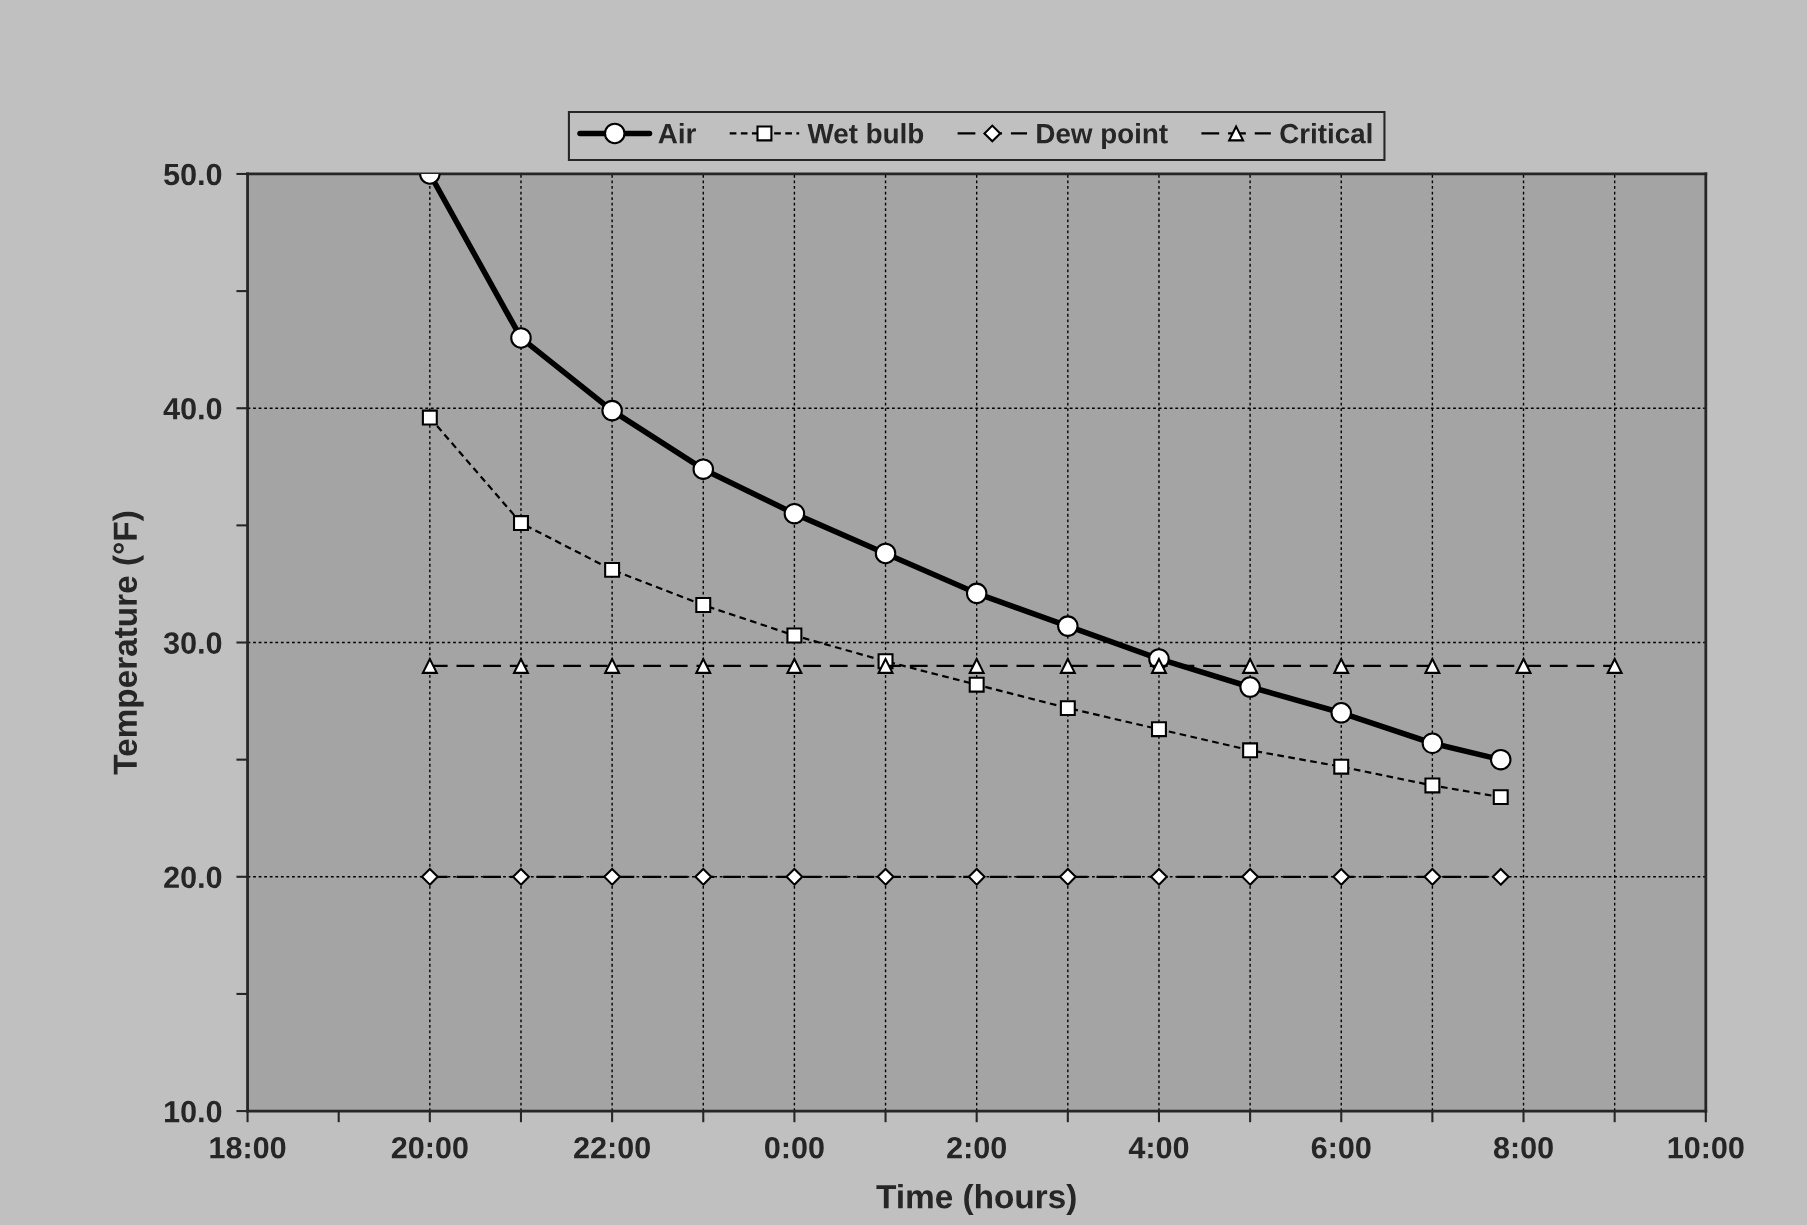  Describe the element at coordinates (1326, 133) in the screenshot. I see `legend-label: Critical` at that location.